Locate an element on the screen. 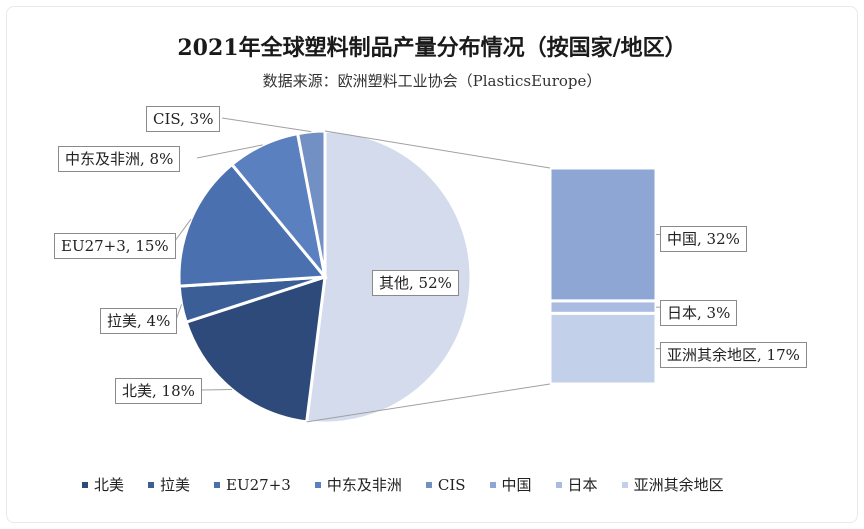 This screenshot has height=529, width=864. bar-segment-日本 is located at coordinates (603, 307).